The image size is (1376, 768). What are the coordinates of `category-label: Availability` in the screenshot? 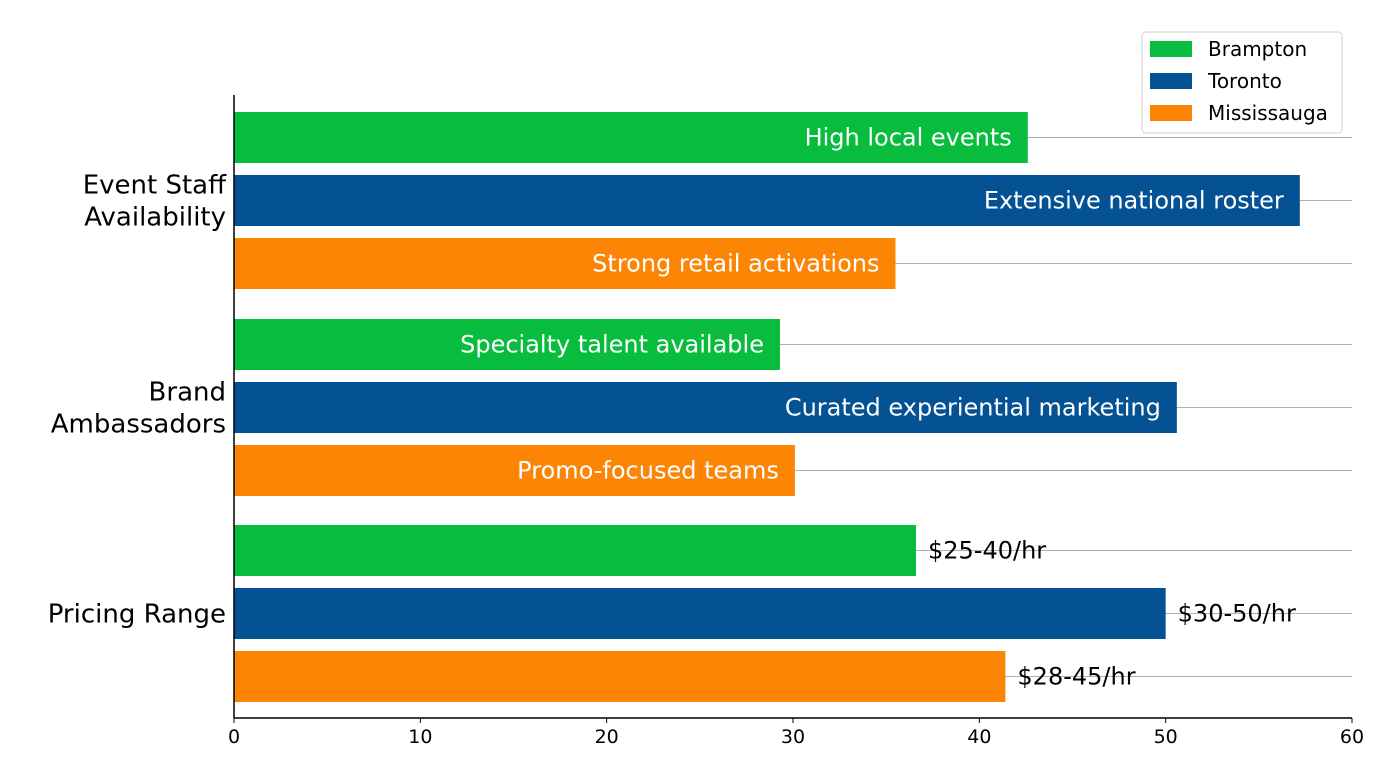 It's located at (155, 218).